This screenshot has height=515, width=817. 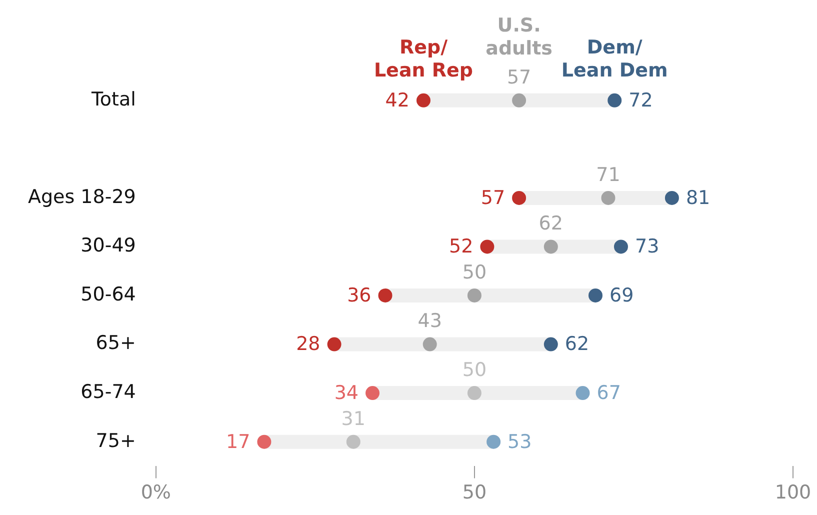 I want to click on data-label: 69, so click(x=622, y=295).